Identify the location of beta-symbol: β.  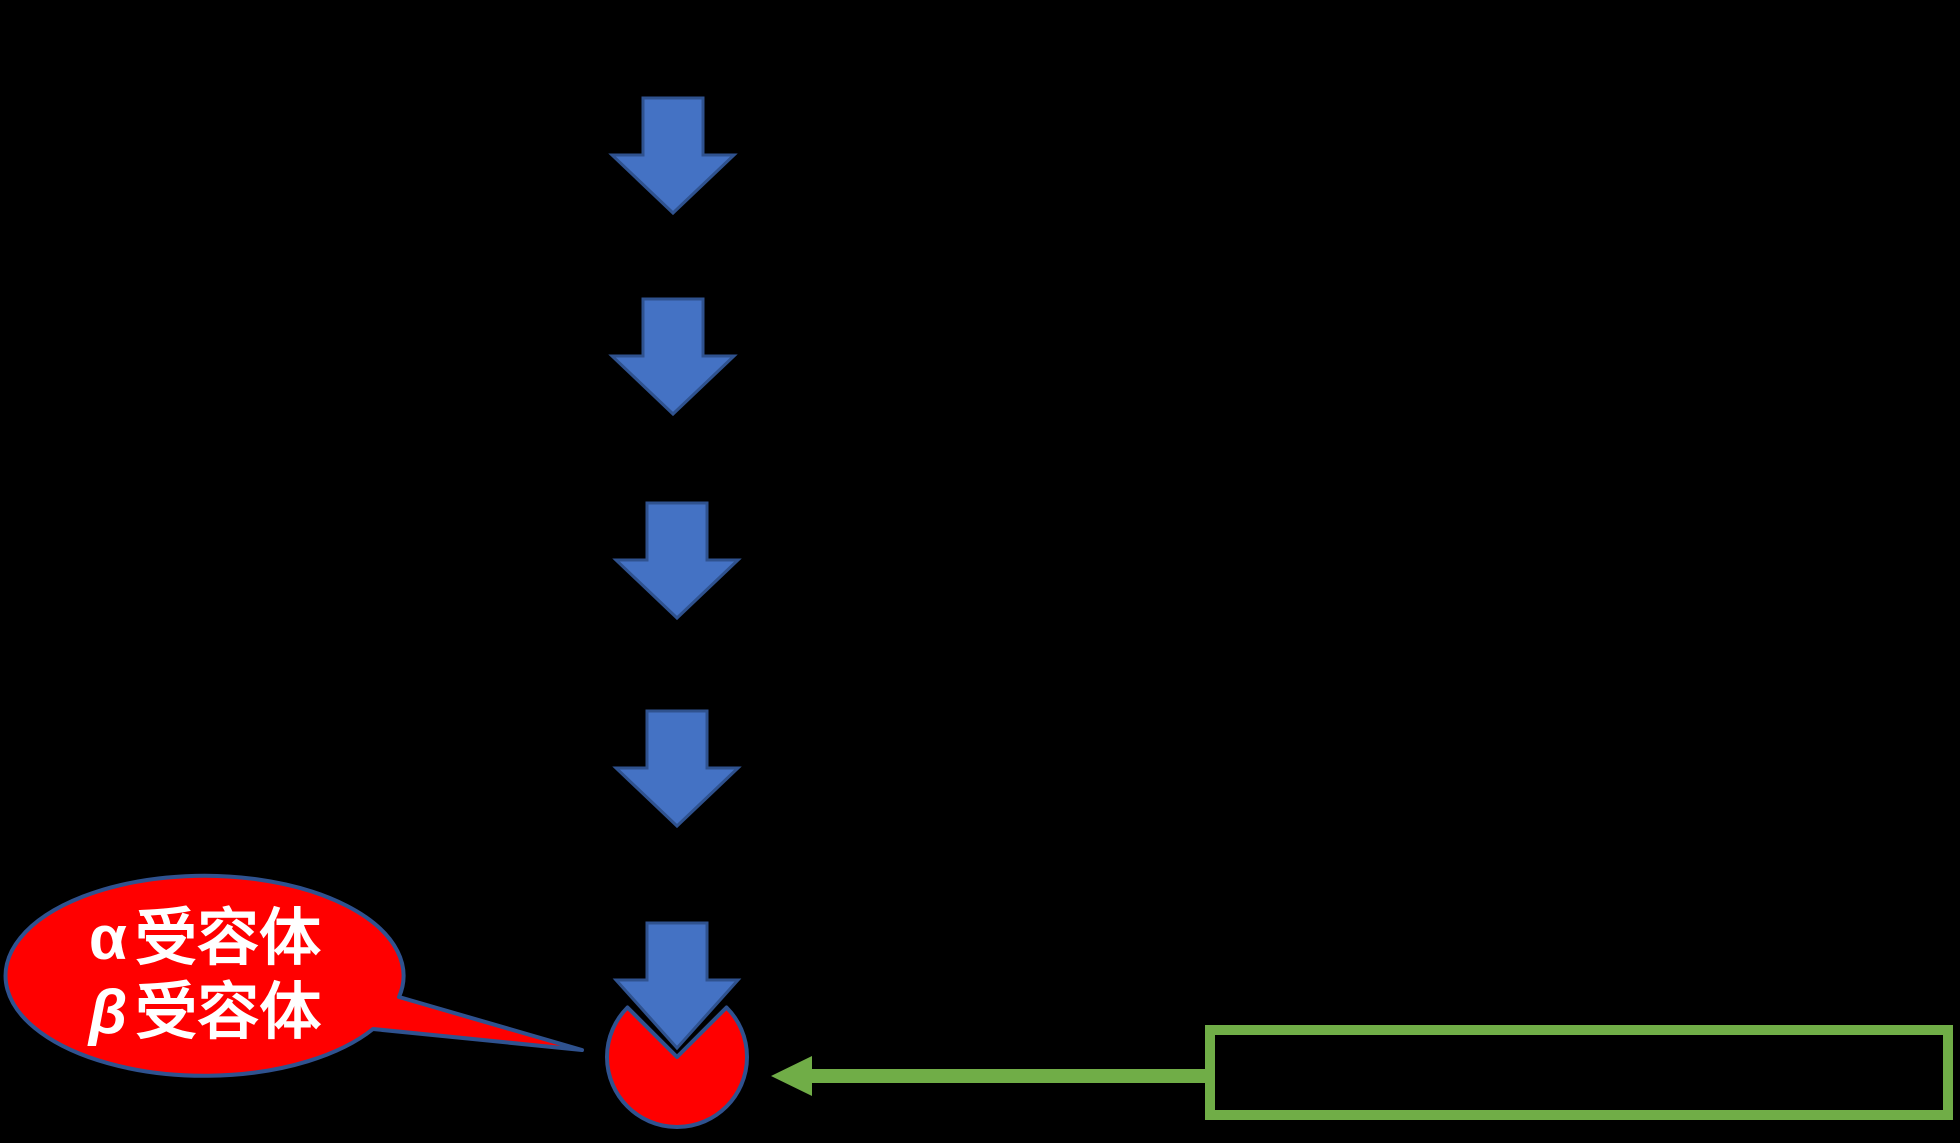
(108, 1012).